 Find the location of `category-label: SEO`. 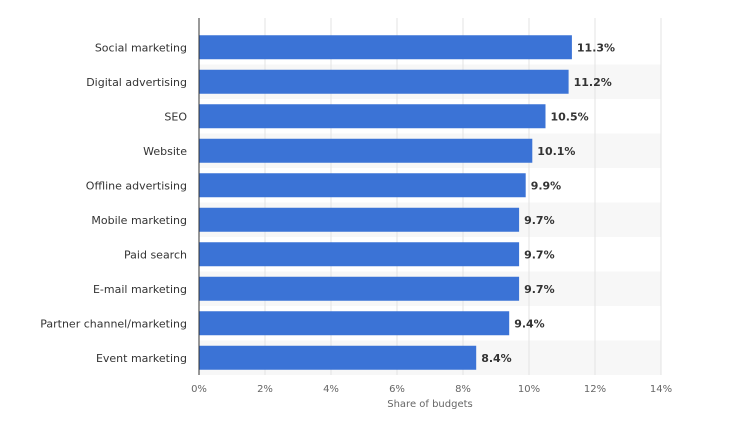

category-label: SEO is located at coordinates (175, 116).